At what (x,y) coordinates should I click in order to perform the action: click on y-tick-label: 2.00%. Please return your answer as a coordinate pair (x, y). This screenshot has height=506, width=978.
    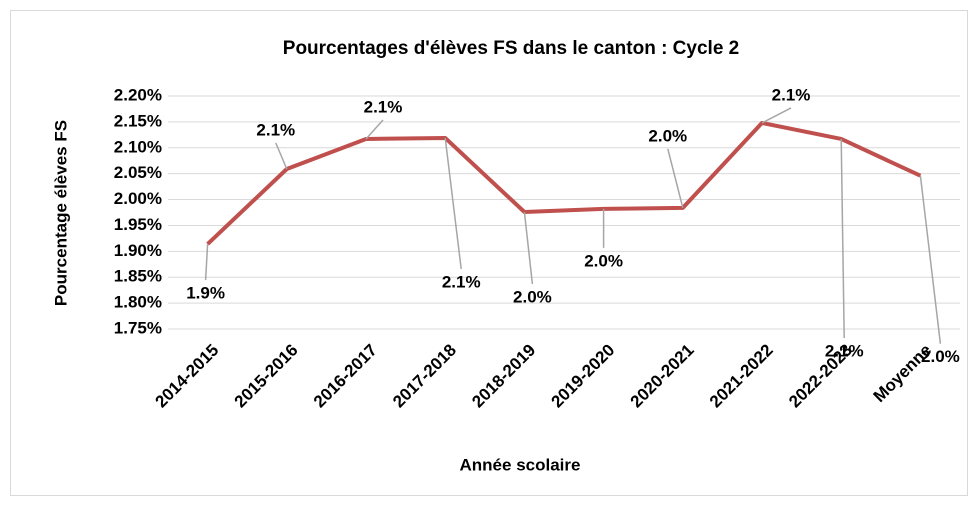
    Looking at the image, I should click on (138, 198).